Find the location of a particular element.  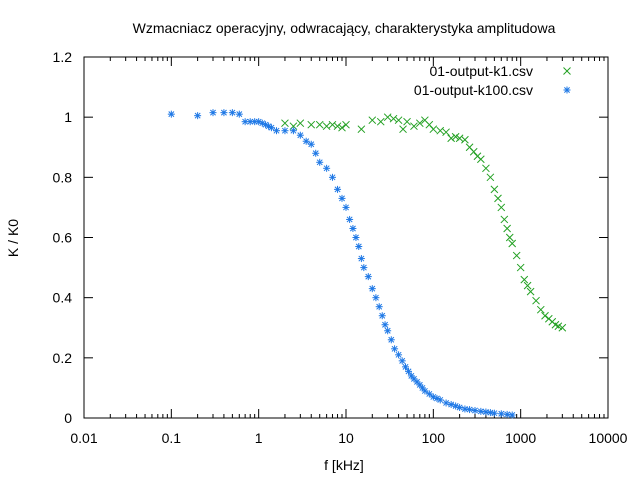

y-tick-label: 0.6 is located at coordinates (63, 238).